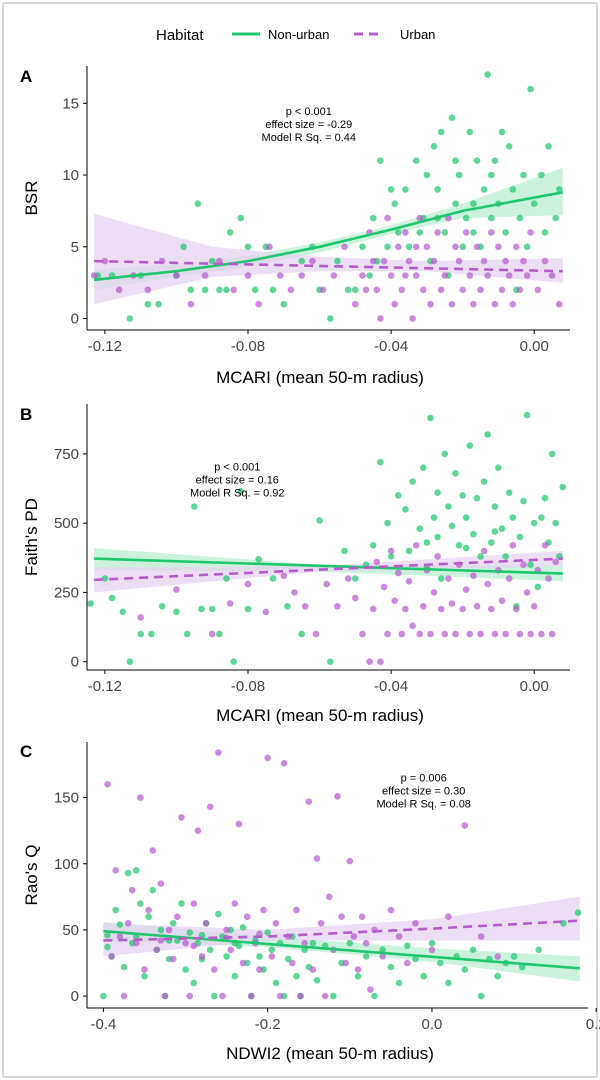 The height and width of the screenshot is (1080, 600). I want to click on panel-a-xtick-label: 0.00, so click(534, 346).